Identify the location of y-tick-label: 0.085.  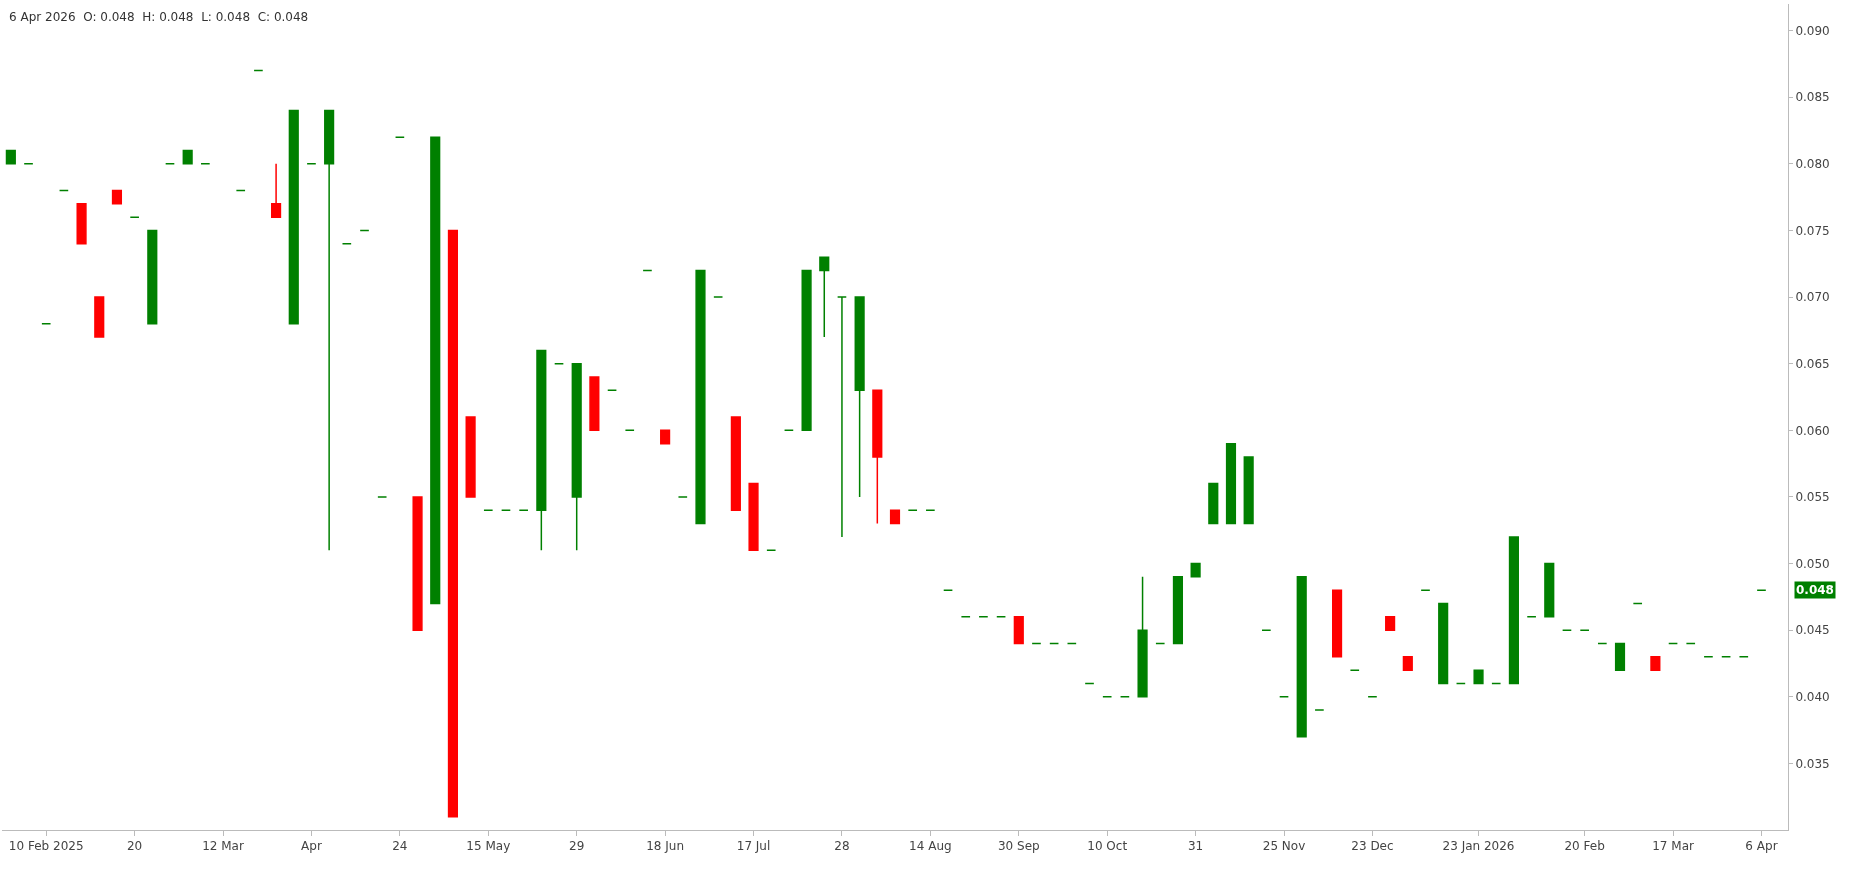
(1812, 97).